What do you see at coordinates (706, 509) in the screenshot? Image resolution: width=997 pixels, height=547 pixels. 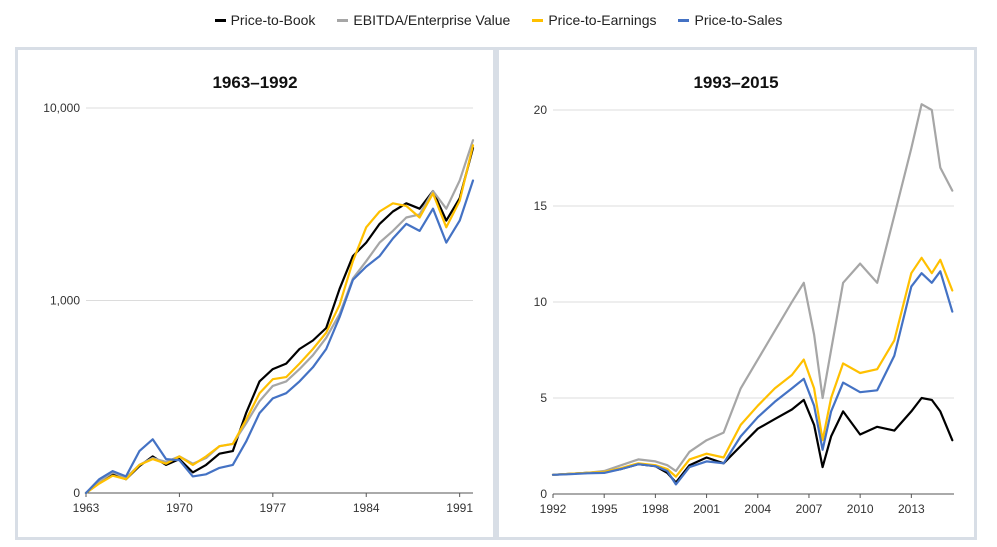 I see `x-tick-label: 2001` at bounding box center [706, 509].